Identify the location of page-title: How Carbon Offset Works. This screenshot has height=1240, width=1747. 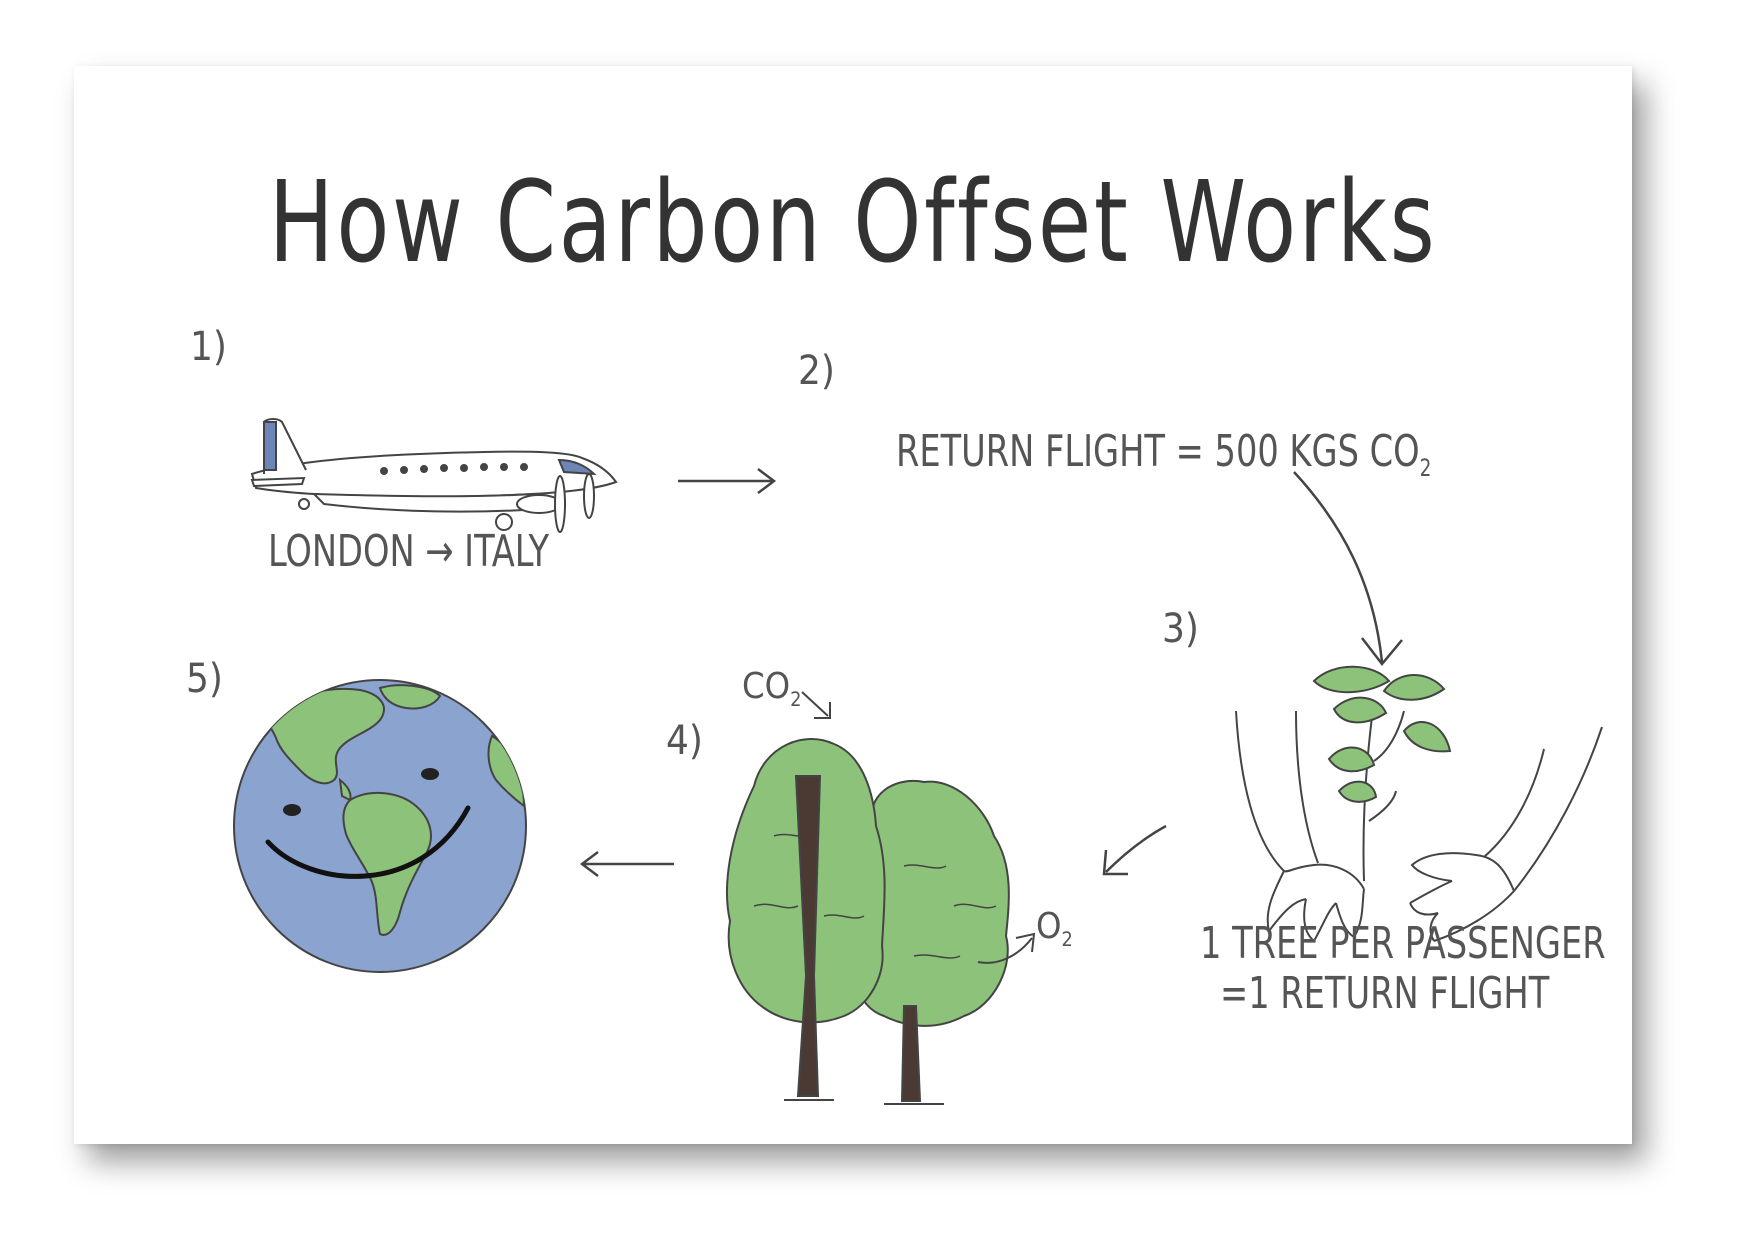
(853, 223).